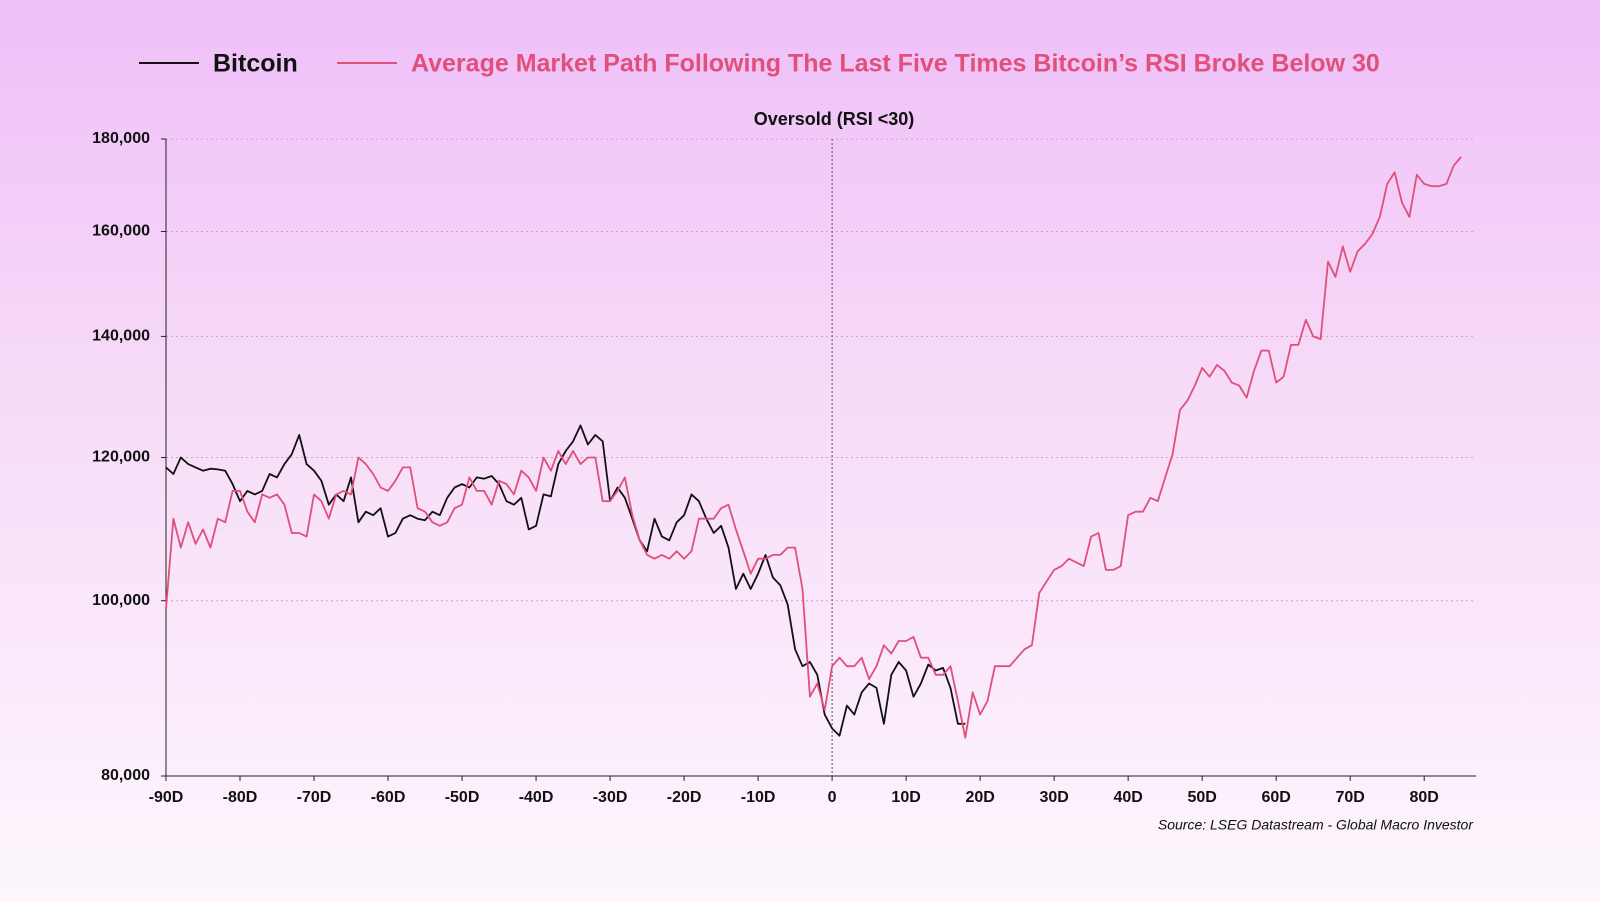 This screenshot has height=902, width=1600. I want to click on y-tick-label: 80,000, so click(125, 775).